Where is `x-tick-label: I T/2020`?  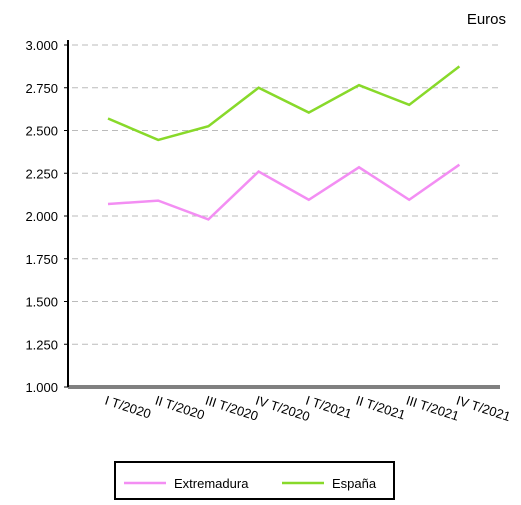 x-tick-label: I T/2020 is located at coordinates (128, 407).